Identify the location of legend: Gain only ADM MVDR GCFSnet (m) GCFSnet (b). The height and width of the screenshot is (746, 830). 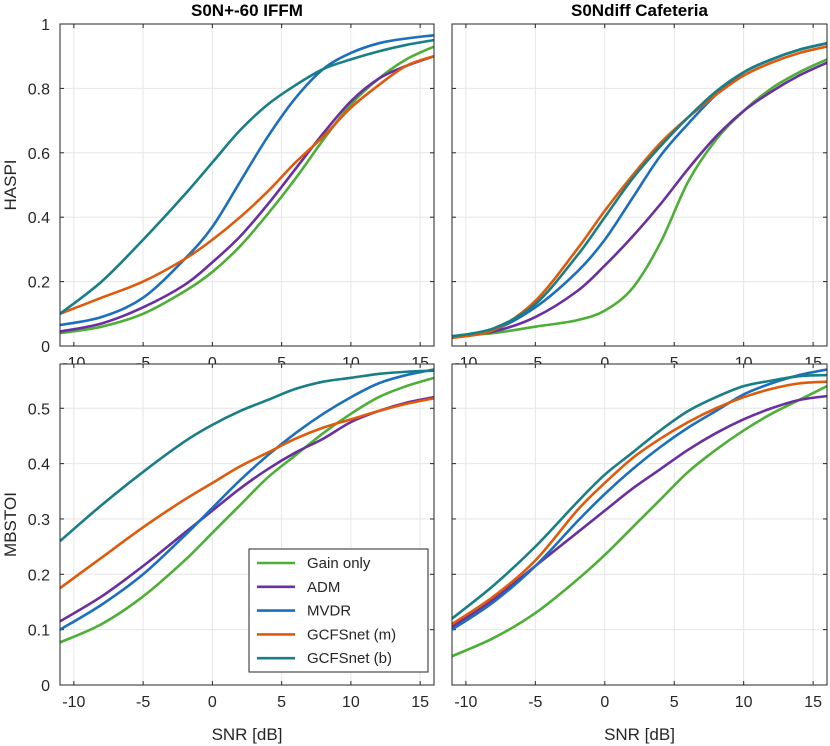
(338, 610).